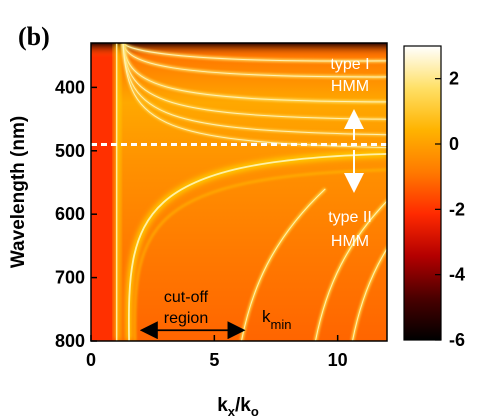  I want to click on x-label-sub-x: x, so click(232, 410).